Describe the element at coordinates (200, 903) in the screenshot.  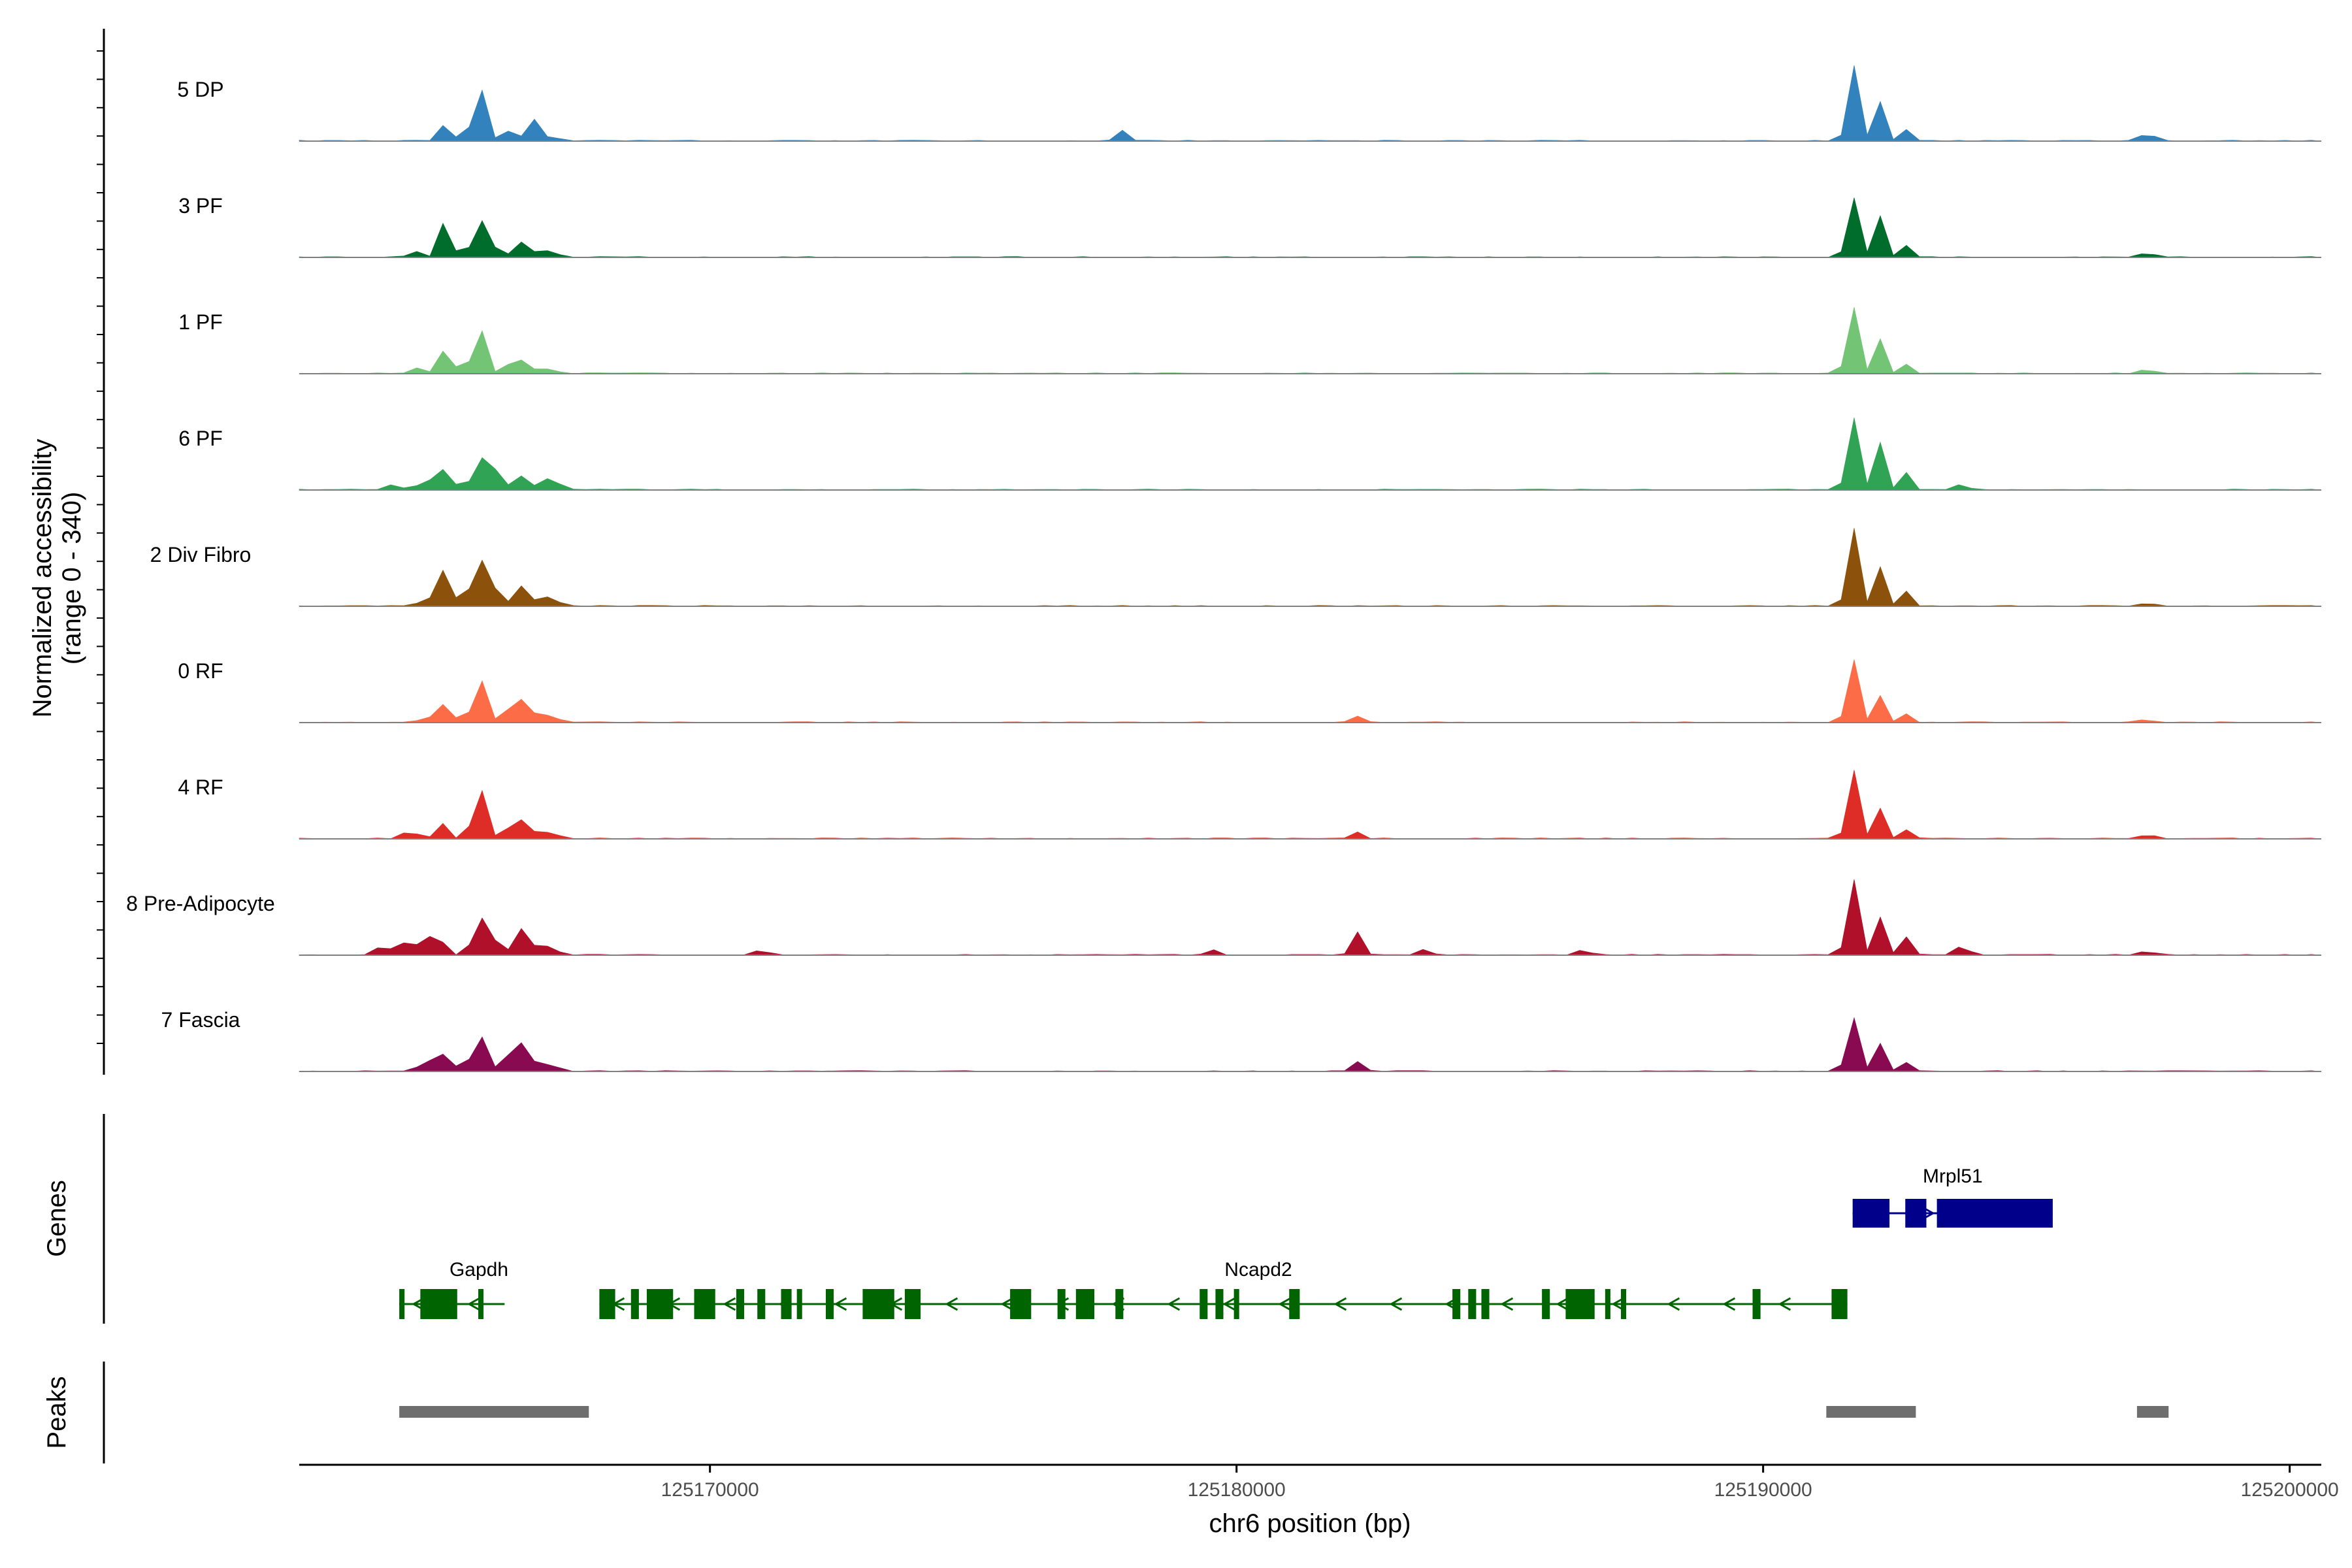
I see `track-label: 8 Pre-Adipocyte` at that location.